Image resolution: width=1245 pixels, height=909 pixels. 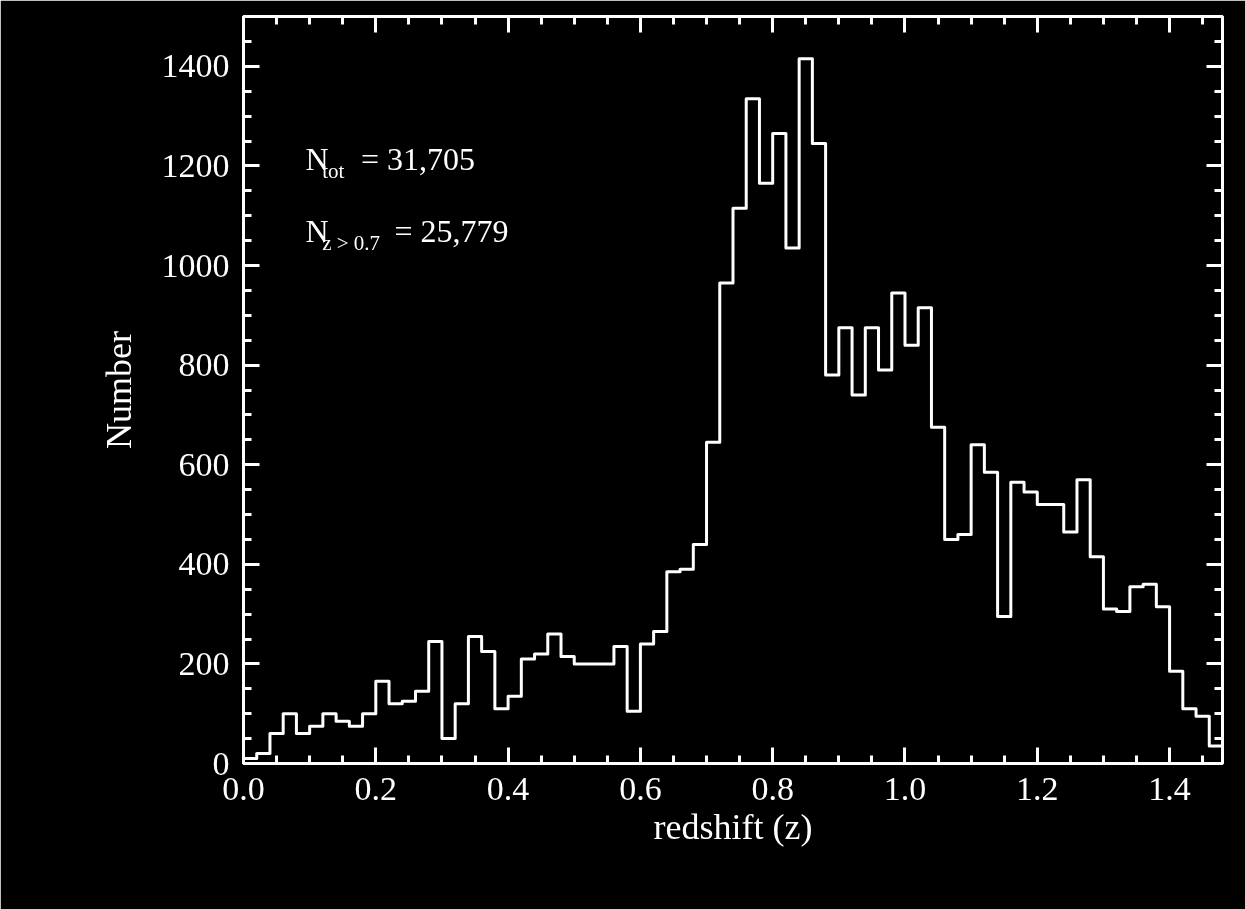 I want to click on x-tick-label: 1.0, so click(x=905, y=788).